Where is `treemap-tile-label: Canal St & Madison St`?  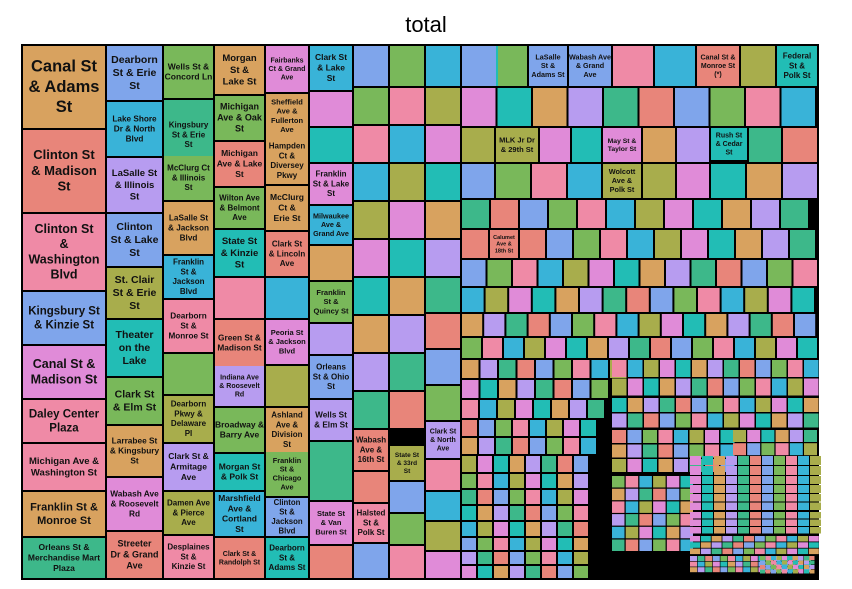
treemap-tile-label: Canal St & Madison St is located at coordinates (65, 371).